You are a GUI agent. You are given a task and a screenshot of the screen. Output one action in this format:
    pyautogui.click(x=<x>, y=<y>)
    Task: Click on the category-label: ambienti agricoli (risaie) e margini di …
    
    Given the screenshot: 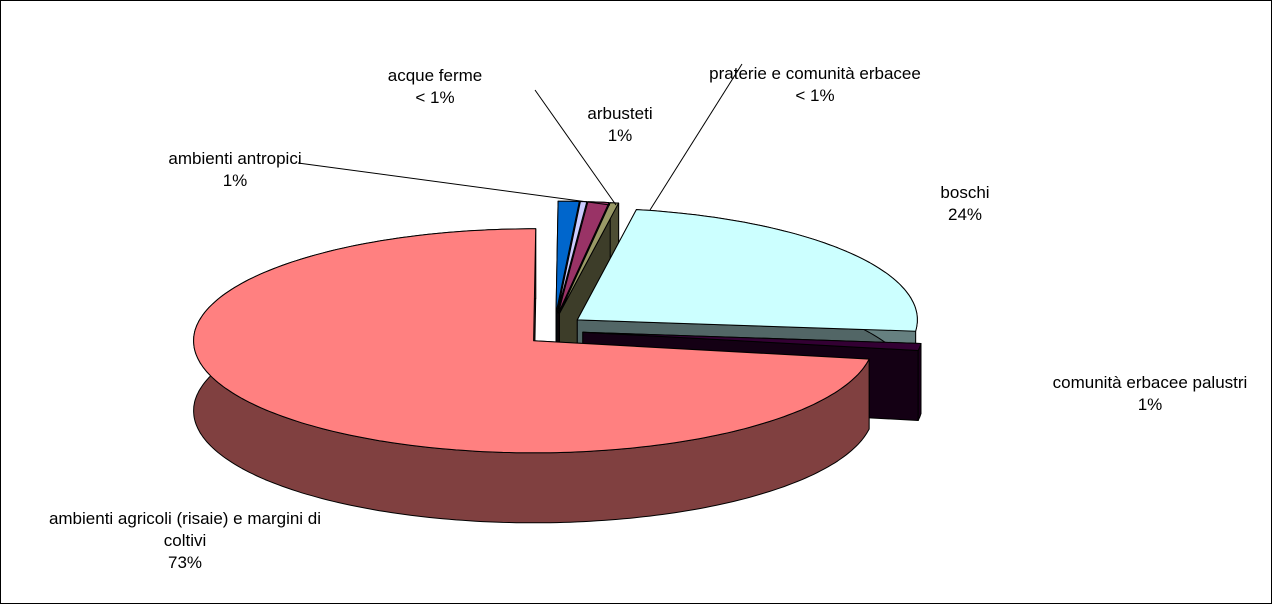 What is the action you would take?
    pyautogui.click(x=185, y=529)
    